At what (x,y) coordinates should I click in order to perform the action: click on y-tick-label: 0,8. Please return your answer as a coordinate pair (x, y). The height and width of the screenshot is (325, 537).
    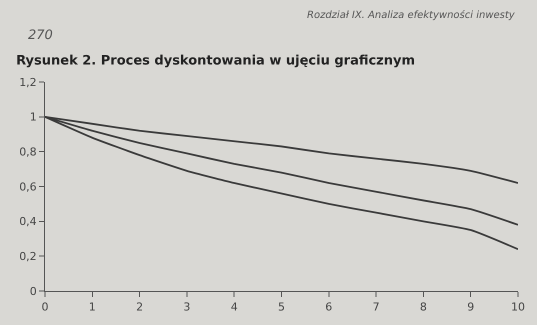
    Looking at the image, I should click on (28, 152).